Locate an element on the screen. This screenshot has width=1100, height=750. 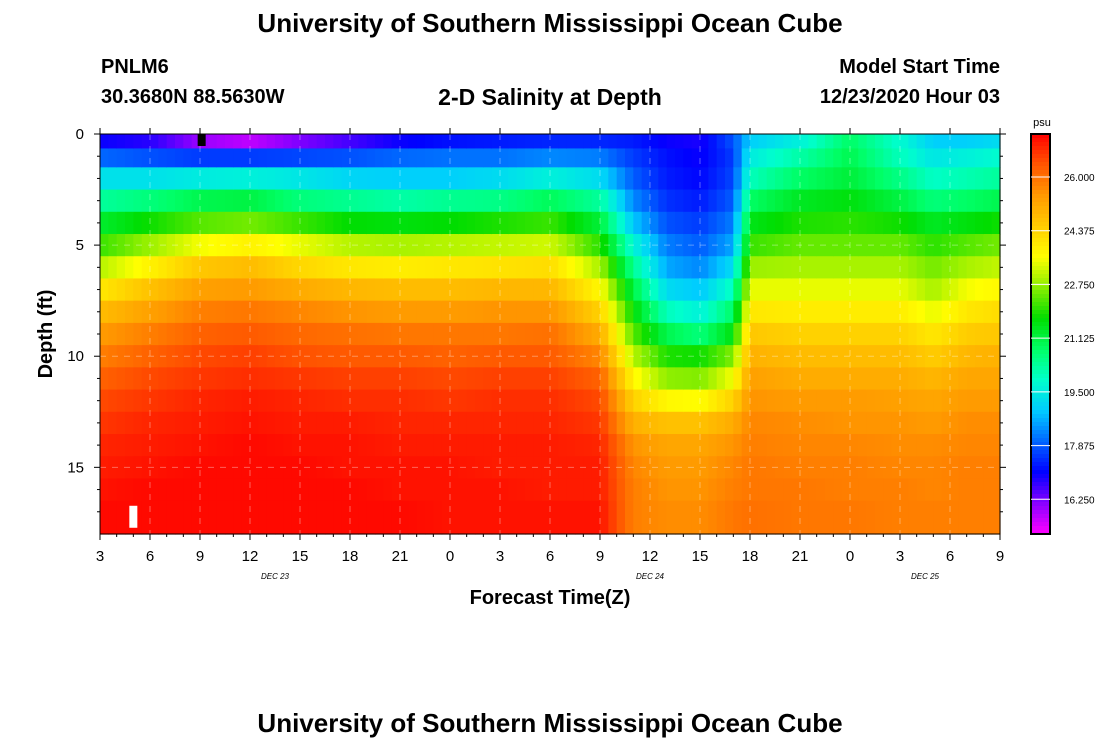
markers is located at coordinates (167, 331).